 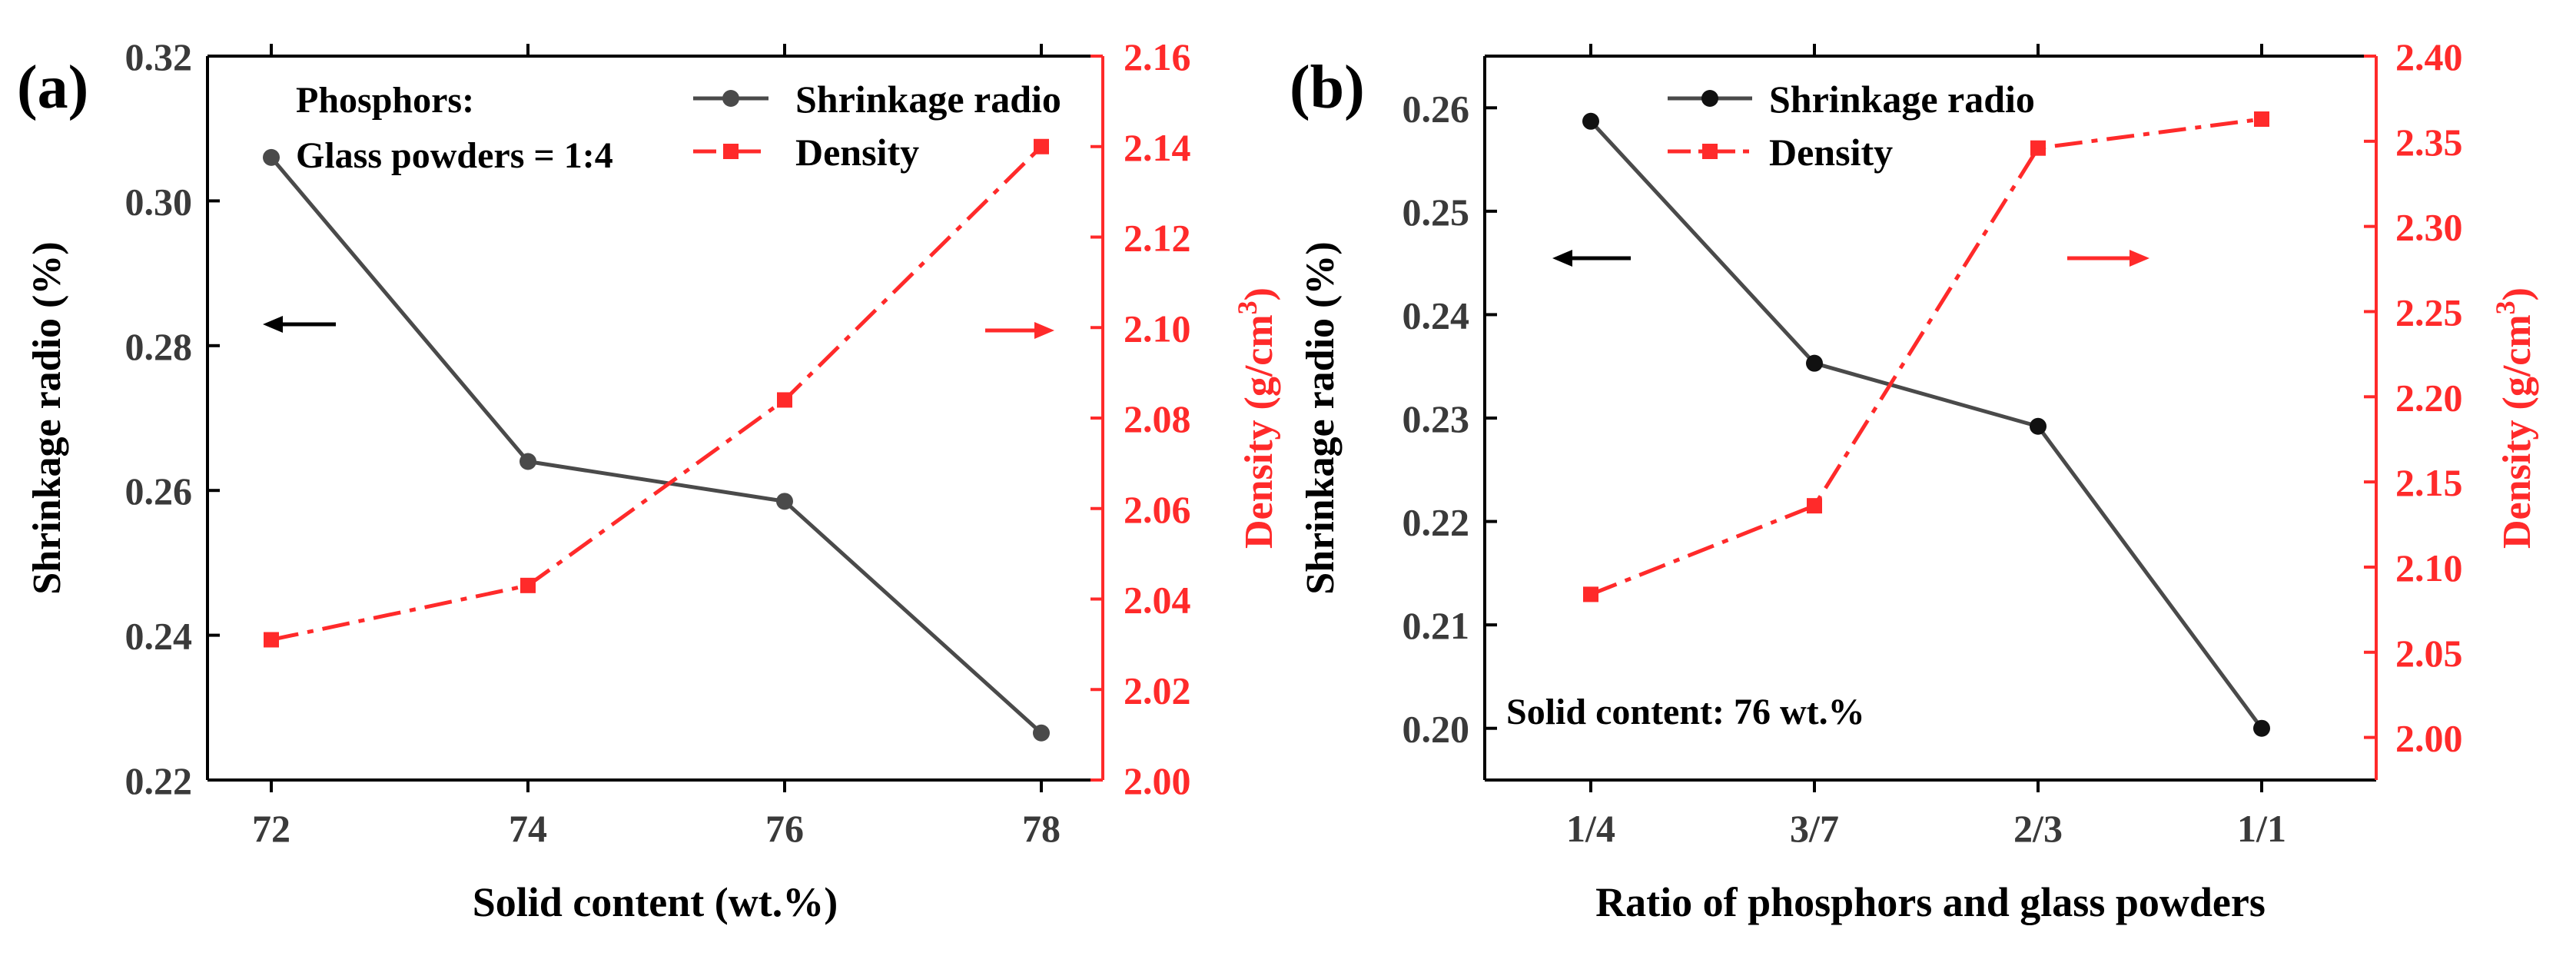 I want to click on left-tick-label: 0.28, so click(x=159, y=346).